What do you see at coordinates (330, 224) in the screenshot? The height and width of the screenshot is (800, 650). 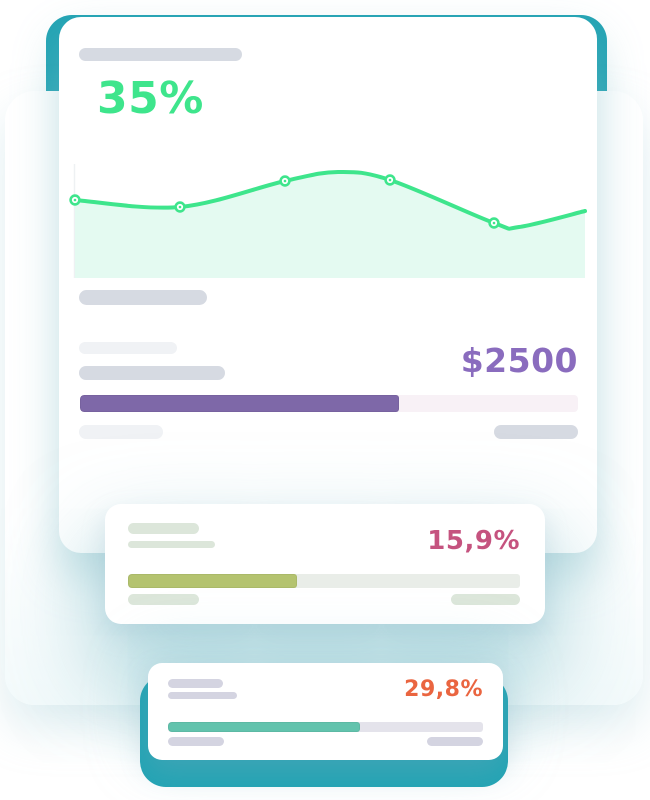 I see `chart-area-fill` at bounding box center [330, 224].